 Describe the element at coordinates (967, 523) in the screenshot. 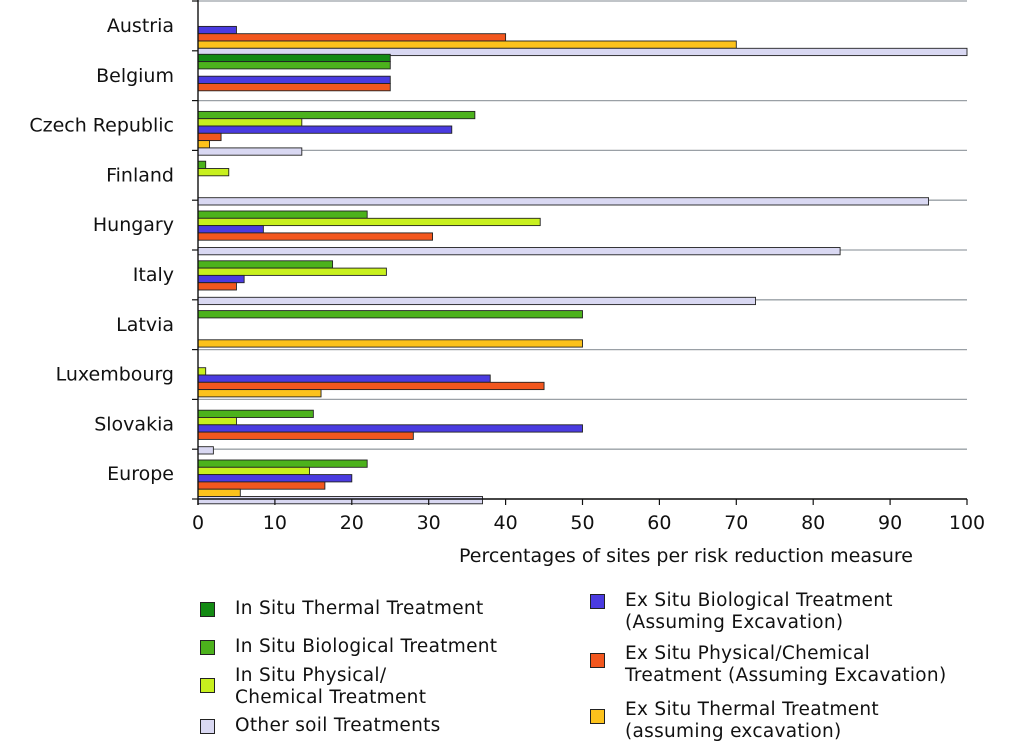

I see `x-tick-label: 100` at that location.